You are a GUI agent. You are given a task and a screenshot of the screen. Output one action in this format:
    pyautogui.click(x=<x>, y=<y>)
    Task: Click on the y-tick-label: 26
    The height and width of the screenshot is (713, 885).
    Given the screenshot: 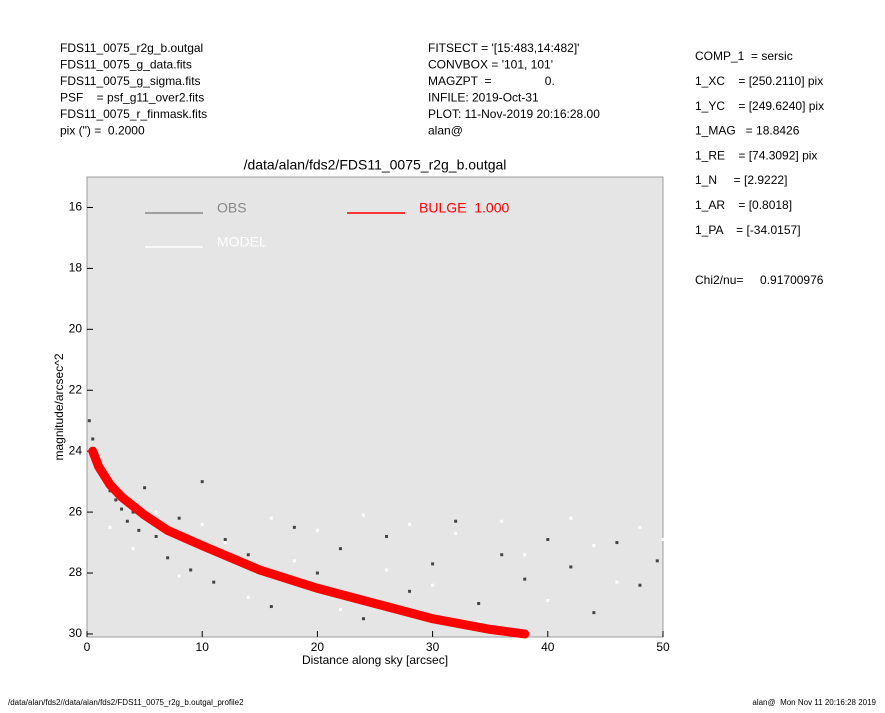 What is the action you would take?
    pyautogui.click(x=76, y=511)
    